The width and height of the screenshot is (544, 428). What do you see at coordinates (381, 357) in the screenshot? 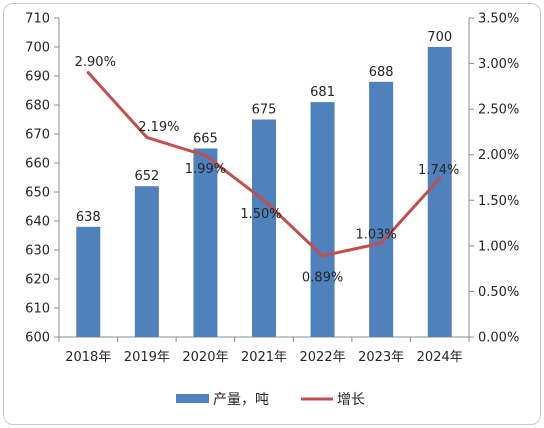
I see `x-tick-label: 2023年` at bounding box center [381, 357].